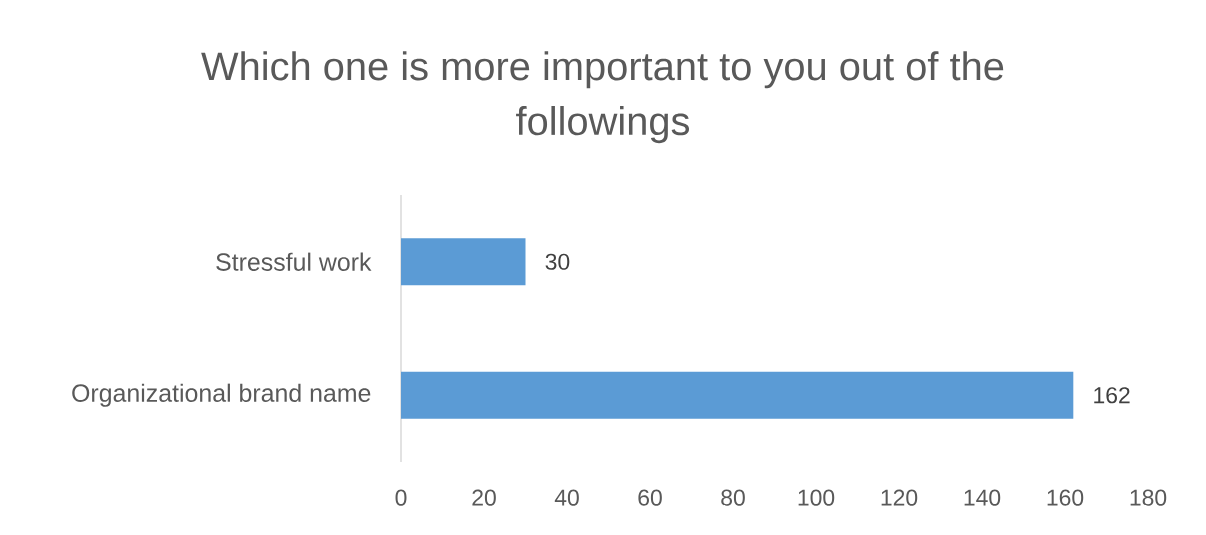 This screenshot has height=535, width=1206. I want to click on x-tick-label: 80, so click(733, 497).